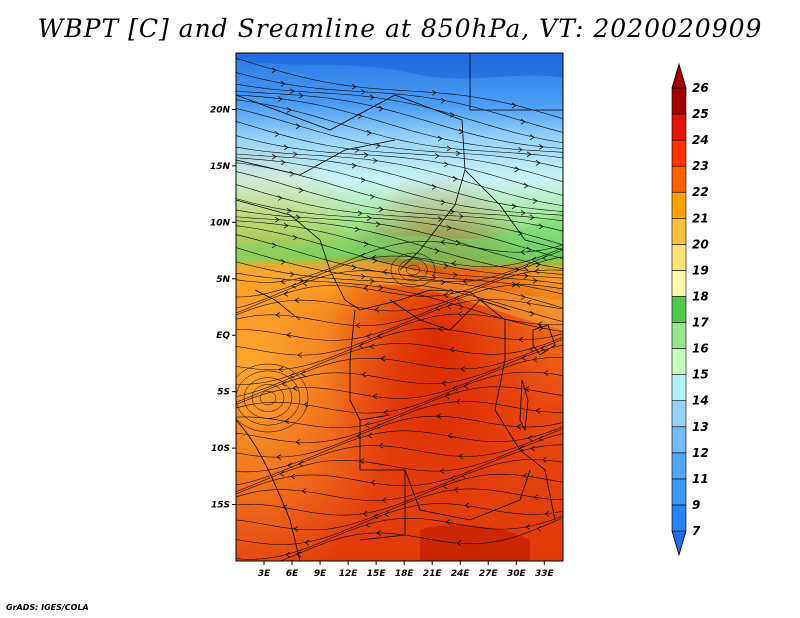 The image size is (800, 618). What do you see at coordinates (700, 427) in the screenshot?
I see `colorbar-label: 13` at bounding box center [700, 427].